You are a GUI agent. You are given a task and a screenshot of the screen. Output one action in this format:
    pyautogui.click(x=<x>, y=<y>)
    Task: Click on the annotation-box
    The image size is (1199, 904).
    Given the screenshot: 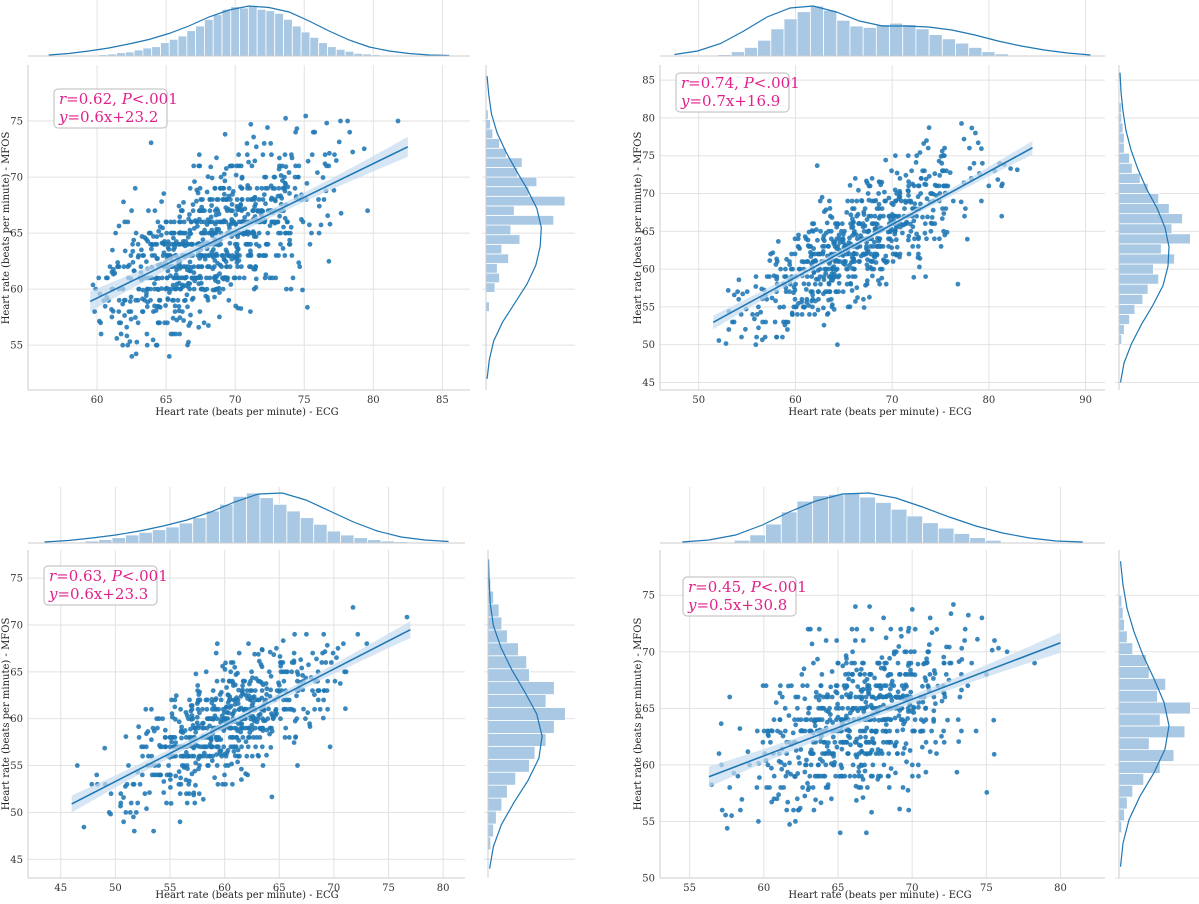 What is the action you would take?
    pyautogui.click(x=739, y=596)
    